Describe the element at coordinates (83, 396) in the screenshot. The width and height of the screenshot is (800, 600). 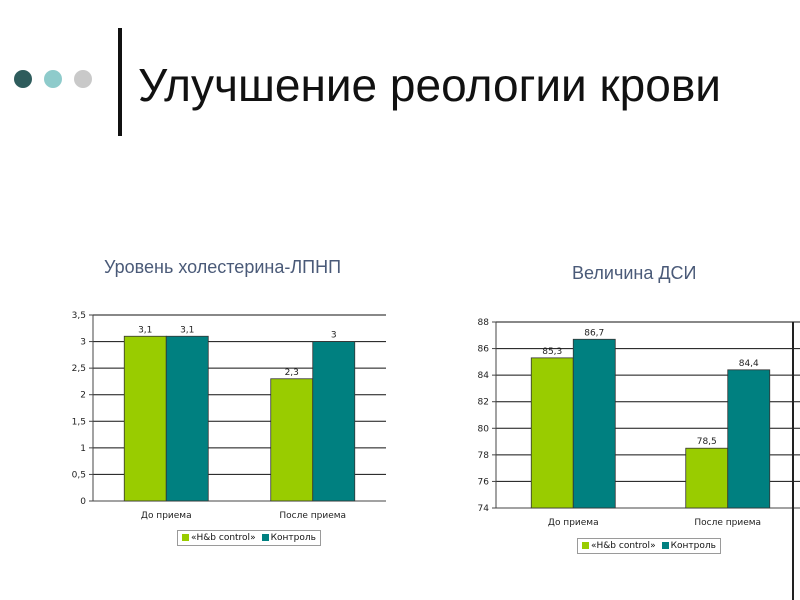
I see `y-tick-label: 2` at that location.